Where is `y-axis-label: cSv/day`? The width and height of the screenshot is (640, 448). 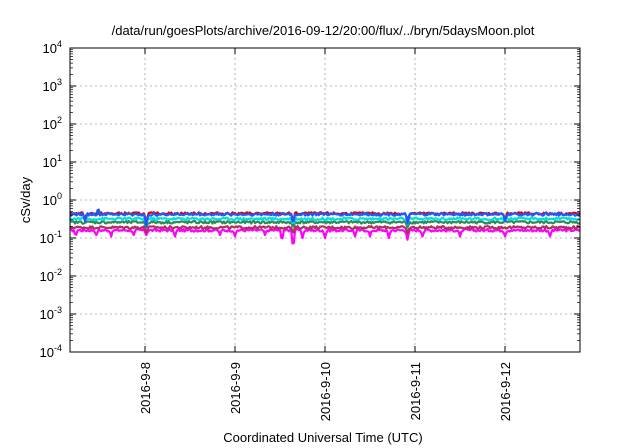
y-axis-label: cSv/day is located at coordinates (25, 199).